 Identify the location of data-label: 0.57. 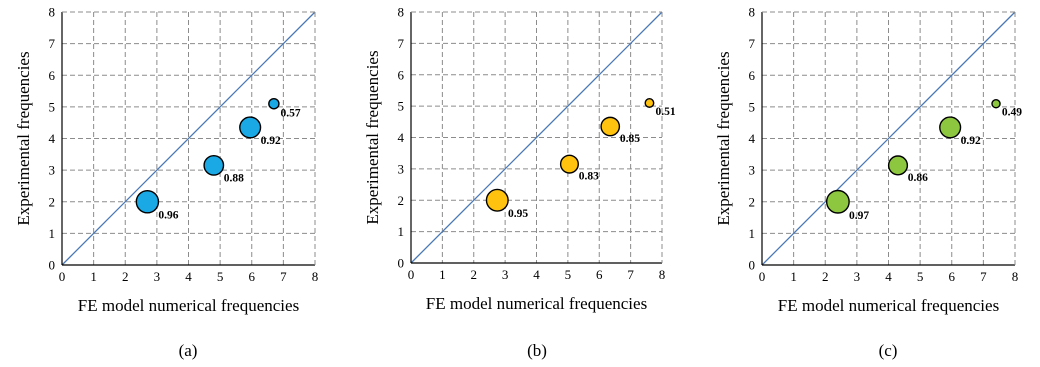
(291, 113).